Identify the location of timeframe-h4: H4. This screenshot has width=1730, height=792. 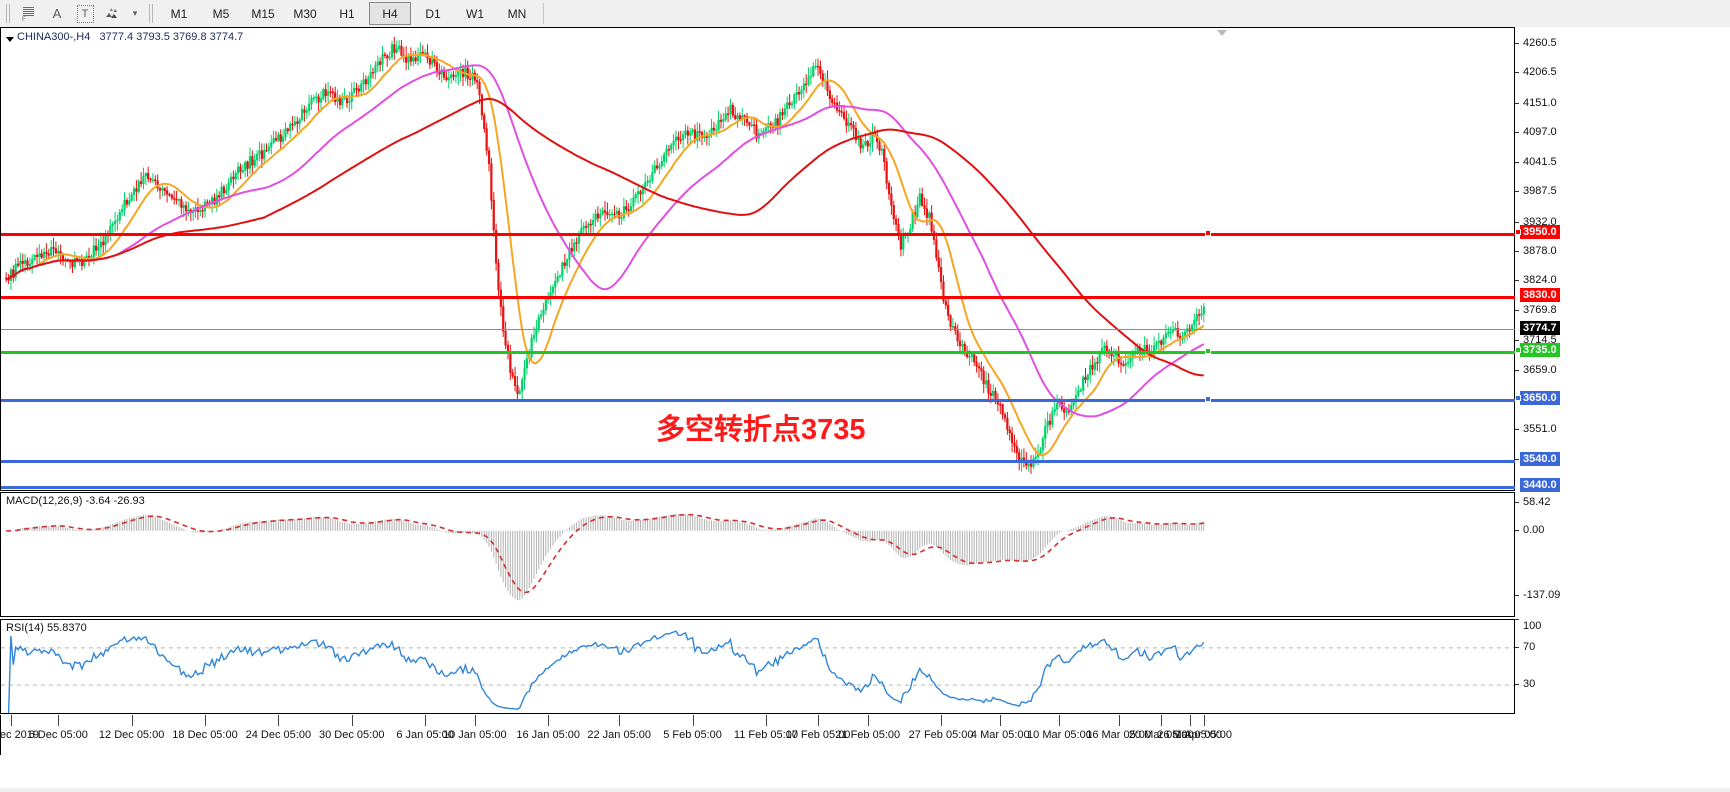
(390, 13).